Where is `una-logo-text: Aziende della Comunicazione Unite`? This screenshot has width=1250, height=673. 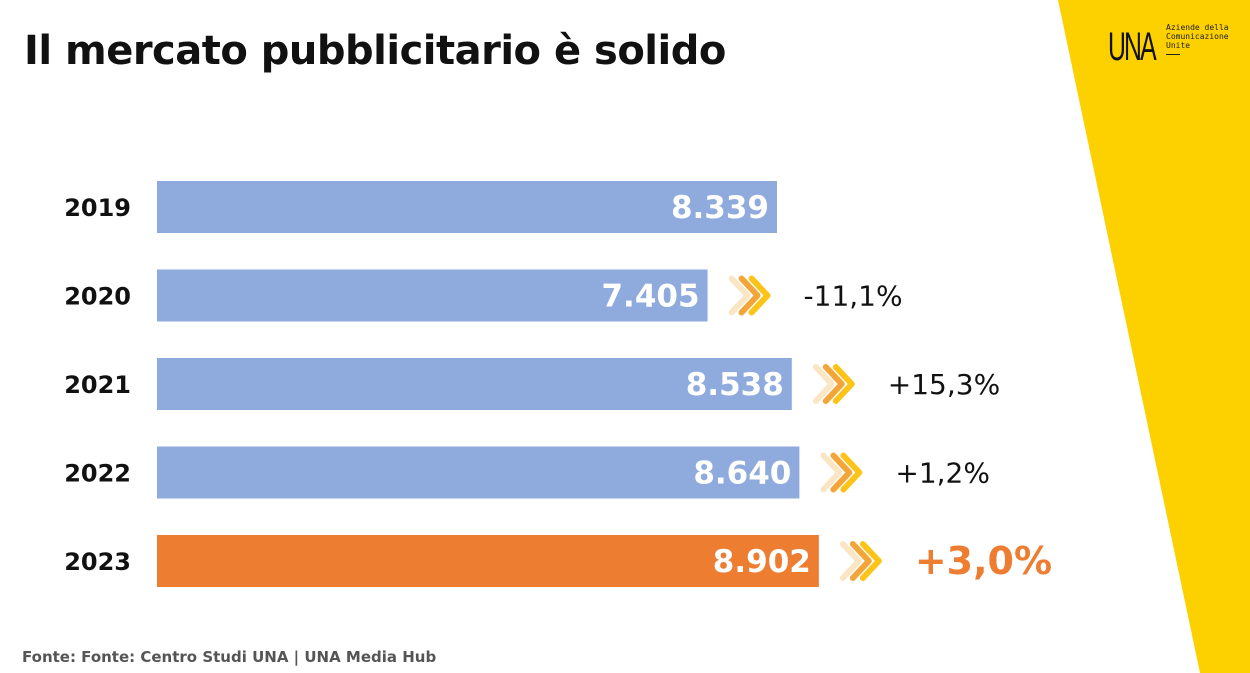 una-logo-text: Aziende della Comunicazione Unite is located at coordinates (1197, 36).